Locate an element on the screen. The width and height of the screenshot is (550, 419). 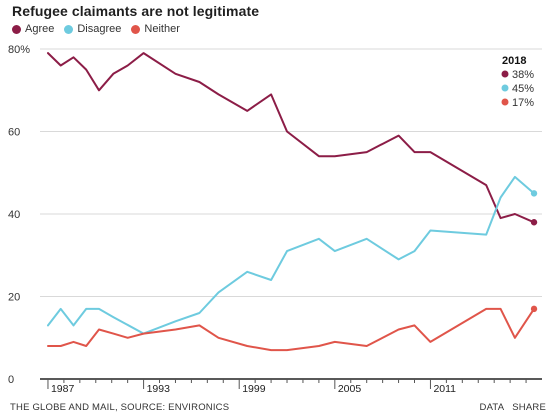
source-credit: THE GLOBE AND MAIL, SOURCE: ENVIRONICS is located at coordinates (120, 407).